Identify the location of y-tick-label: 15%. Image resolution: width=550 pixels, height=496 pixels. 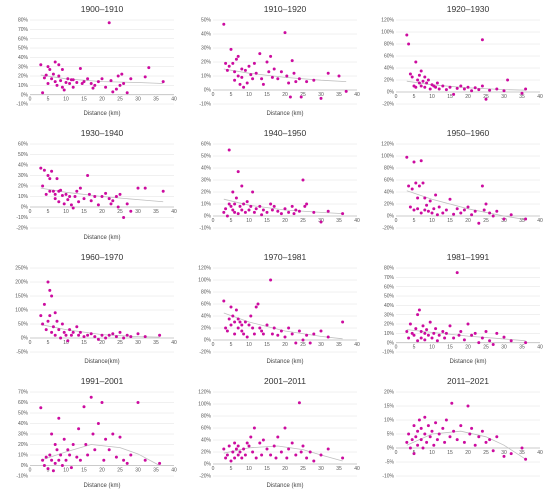
(389, 407).